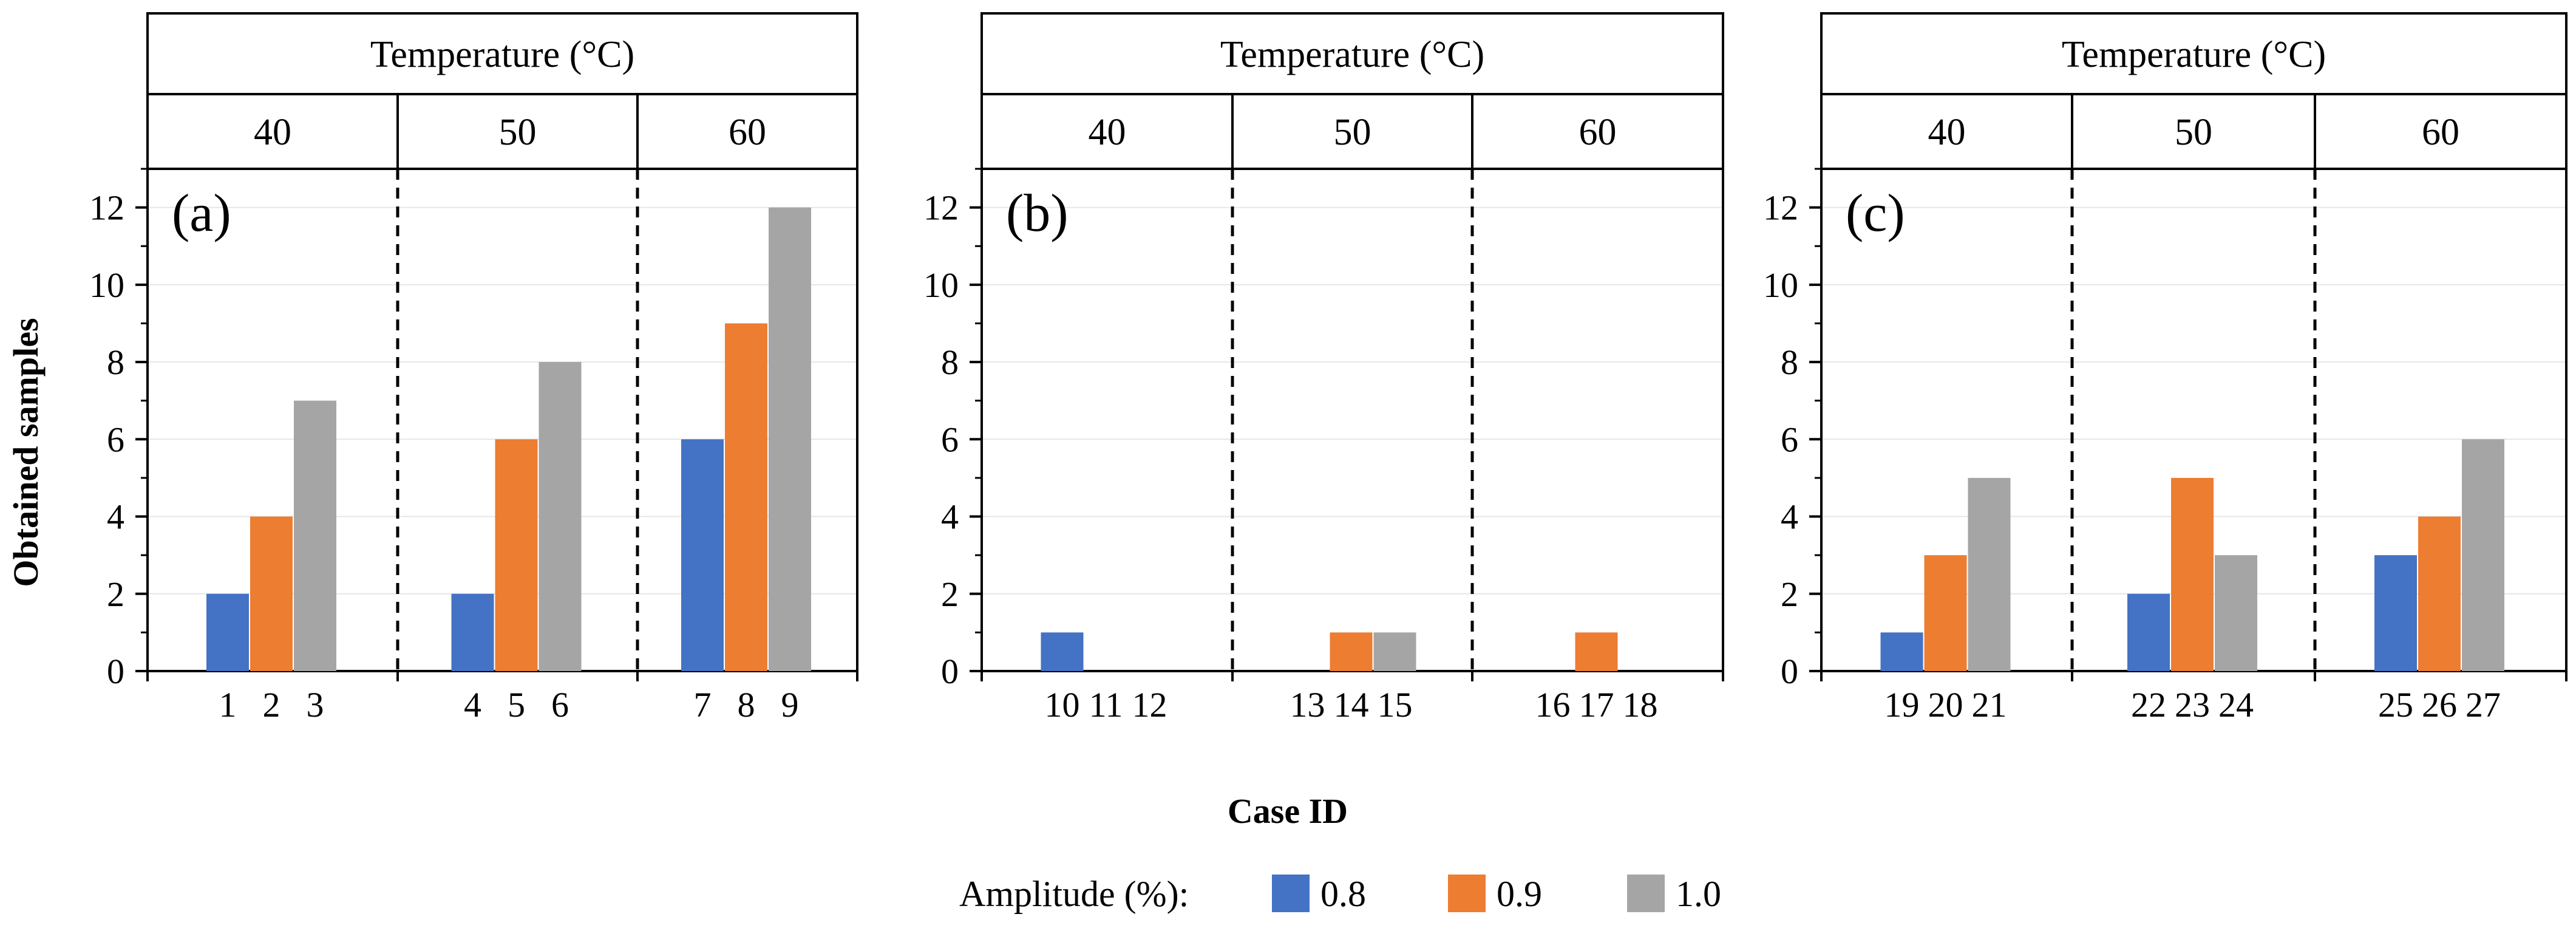 Image resolution: width=2576 pixels, height=931 pixels. What do you see at coordinates (1698, 894) in the screenshot?
I see `legend-label-1_0: 1.0` at bounding box center [1698, 894].